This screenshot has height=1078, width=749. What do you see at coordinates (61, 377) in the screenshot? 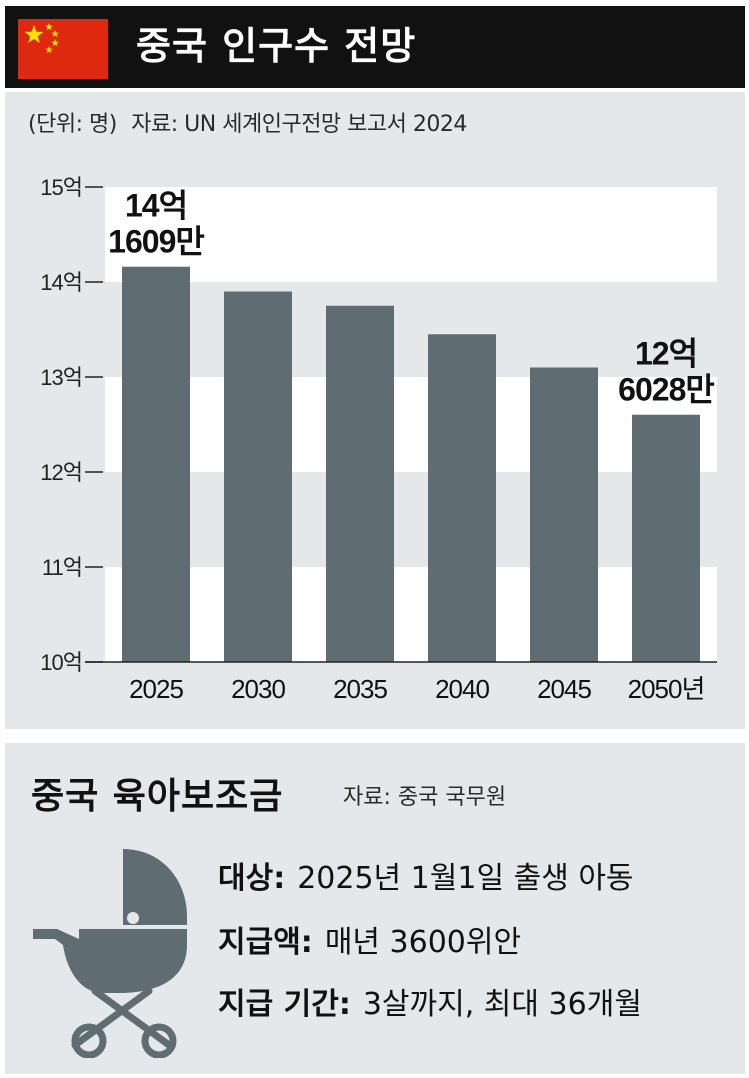
I see `y-tick-label: 13억` at bounding box center [61, 377].